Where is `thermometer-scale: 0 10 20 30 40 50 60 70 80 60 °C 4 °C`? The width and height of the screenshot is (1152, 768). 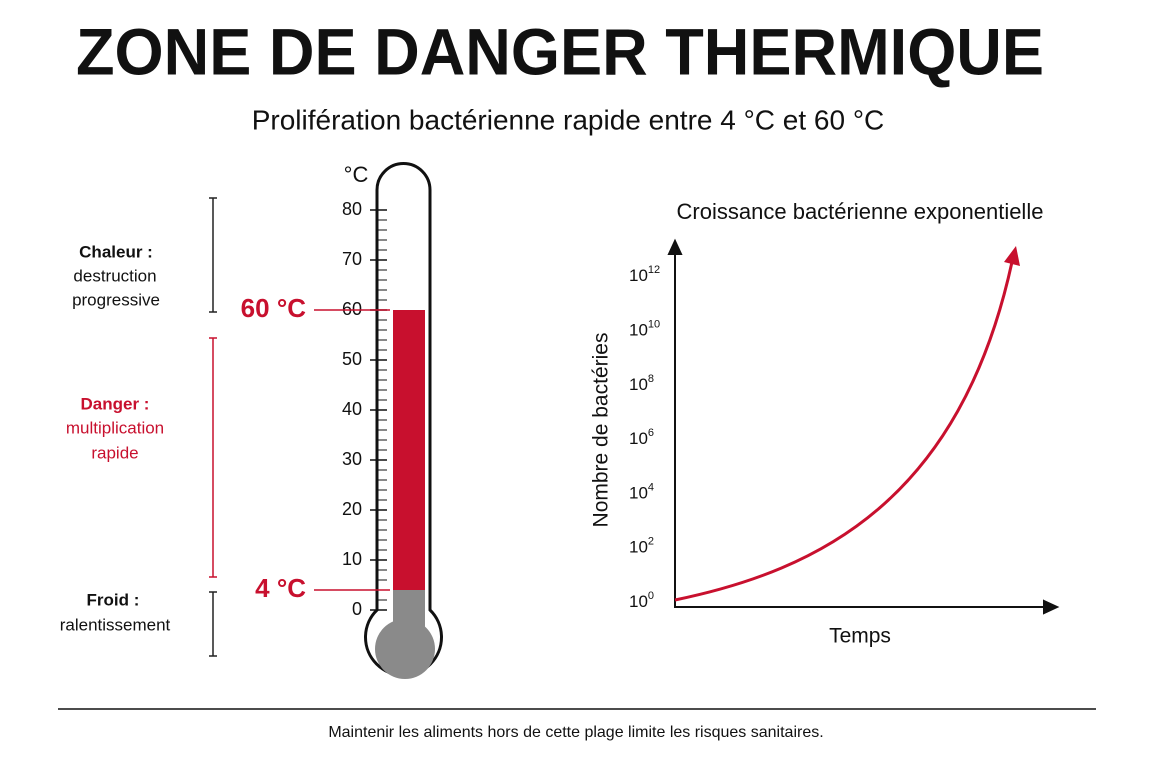
thermometer-scale: 0 10 20 30 40 50 60 70 80 60 °C 4 °C is located at coordinates (333, 422).